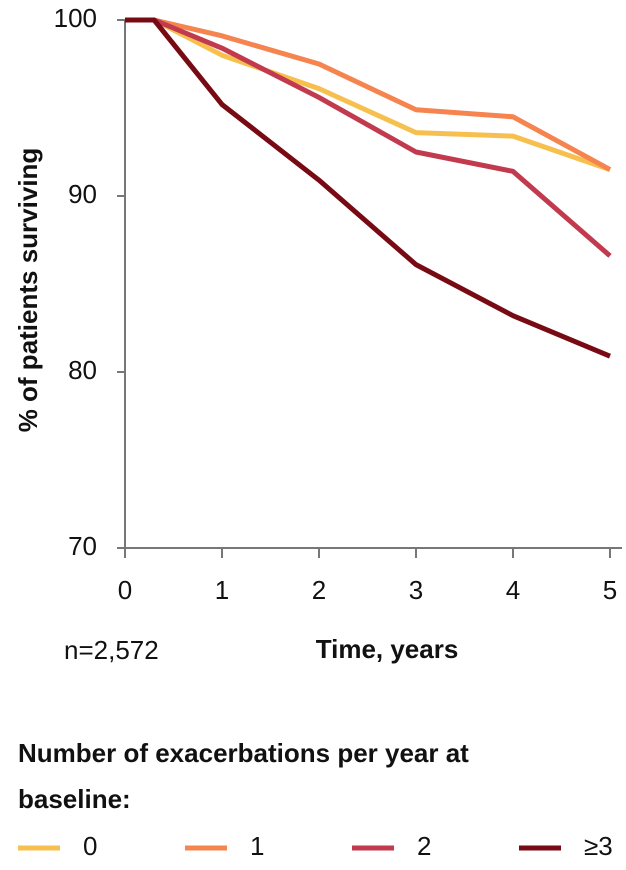 This screenshot has width=626, height=870. Describe the element at coordinates (598, 846) in the screenshot. I see `legend-label: ≥3` at that location.